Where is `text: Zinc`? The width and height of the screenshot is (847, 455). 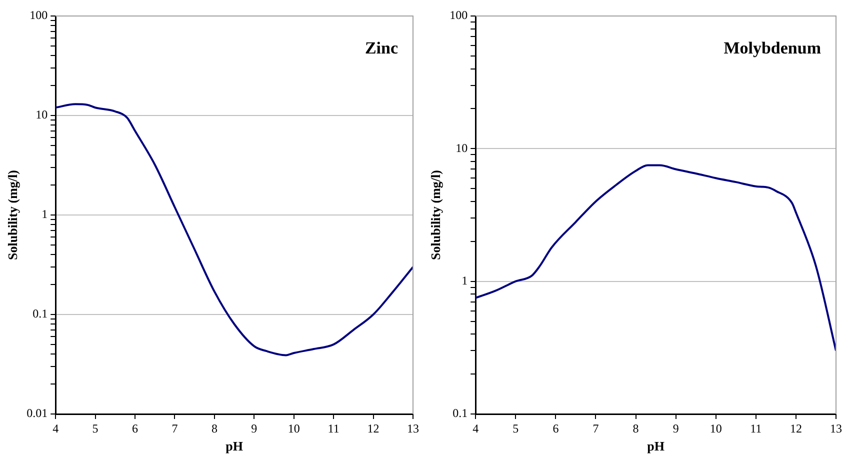 text: Zinc is located at coordinates (381, 48).